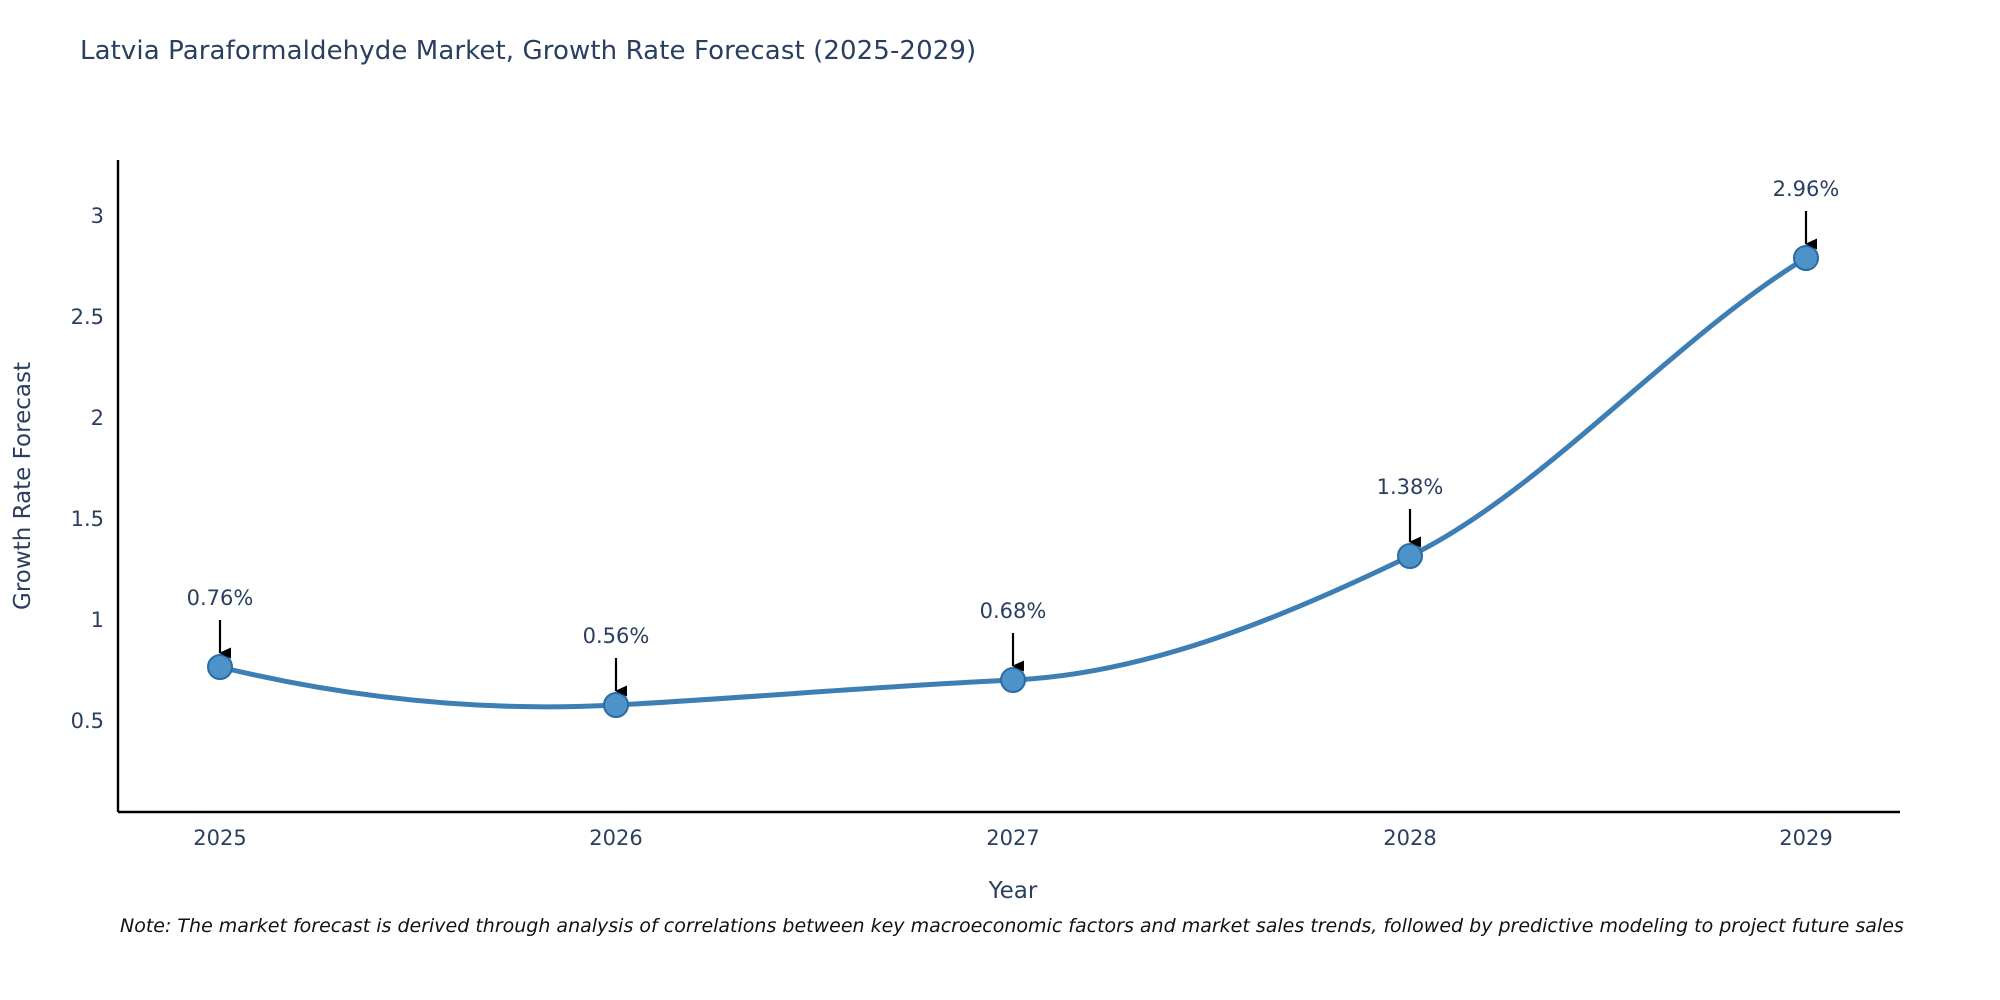 The height and width of the screenshot is (1000, 2000). Describe the element at coordinates (1806, 213) in the screenshot. I see `annotation-2029: 2.96%` at that location.